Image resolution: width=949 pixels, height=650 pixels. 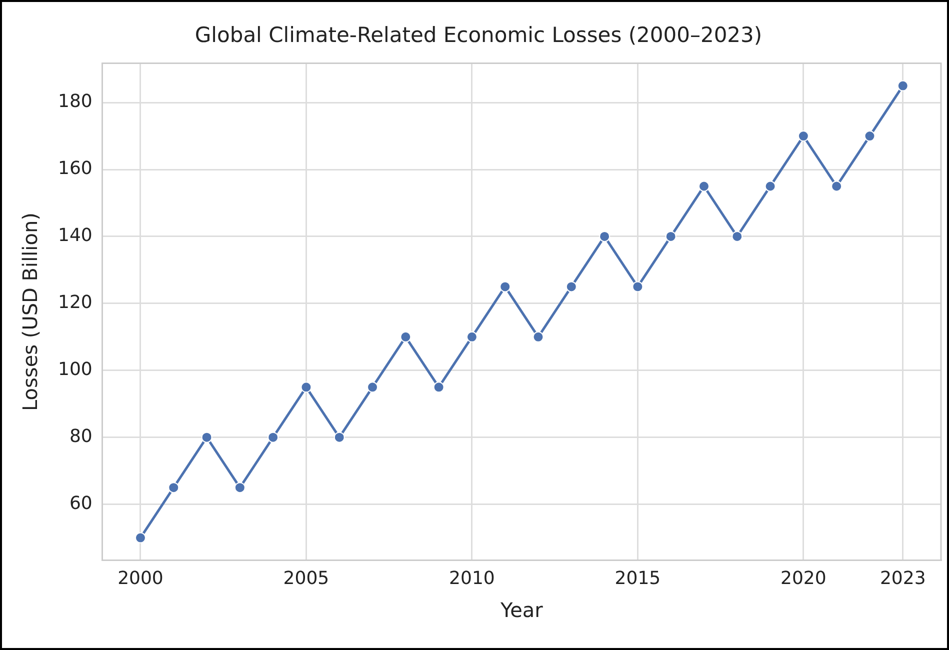 What do you see at coordinates (75, 303) in the screenshot?
I see `y-tick-label: 120` at bounding box center [75, 303].